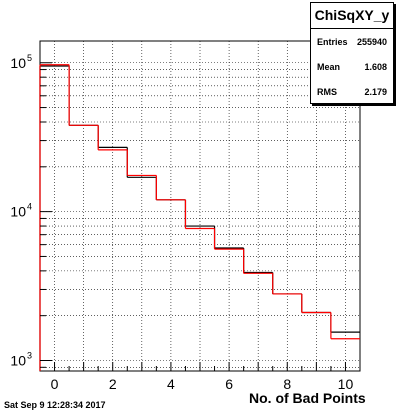  Describe the element at coordinates (29, 355) in the screenshot. I see `y-tick-exponent: 3` at that location.